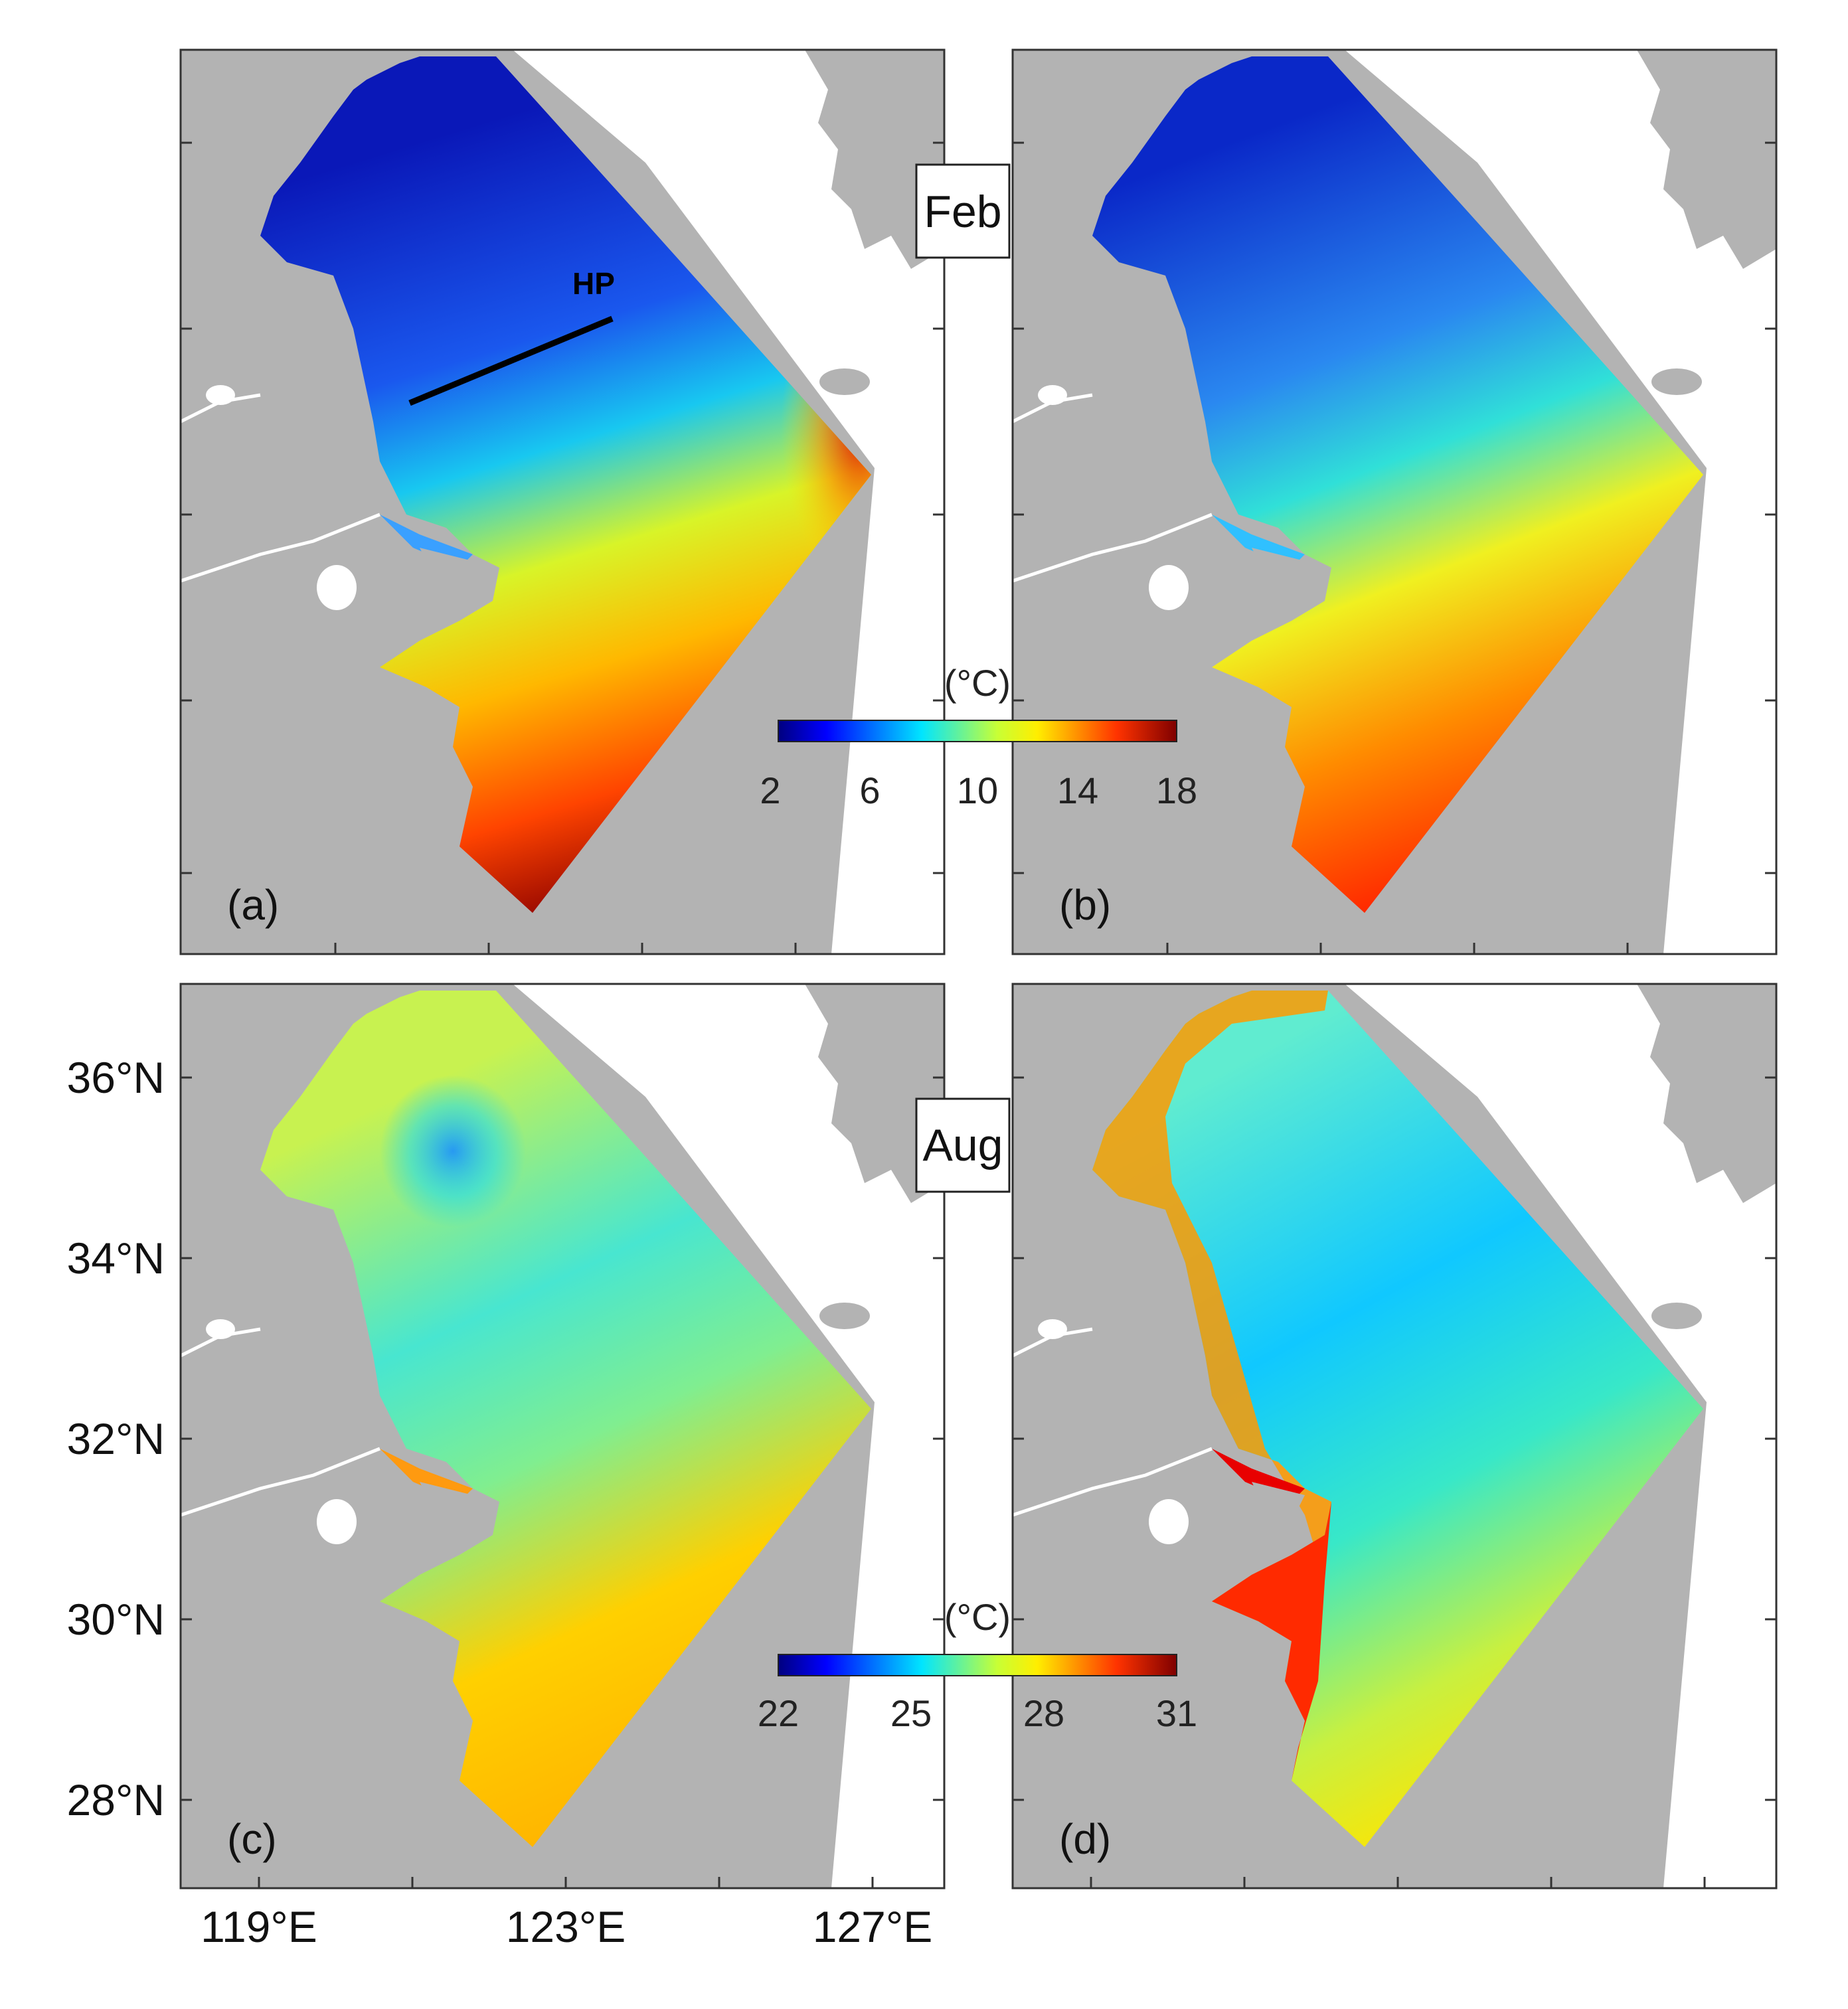 The height and width of the screenshot is (2009, 1848). Describe the element at coordinates (479, 1209) in the screenshot. I see `panel-c-cold-patch` at that location.